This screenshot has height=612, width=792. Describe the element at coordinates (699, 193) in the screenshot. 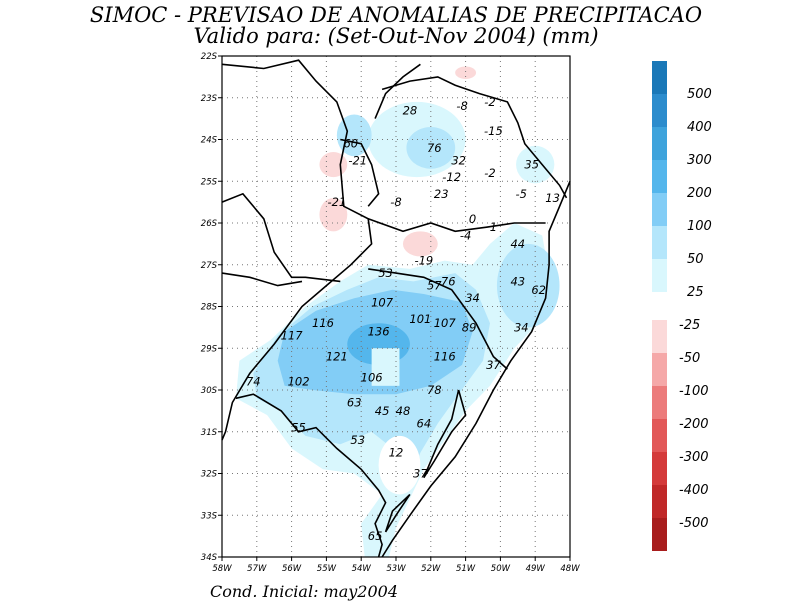

I see `legend-label-positive: 200` at that location.